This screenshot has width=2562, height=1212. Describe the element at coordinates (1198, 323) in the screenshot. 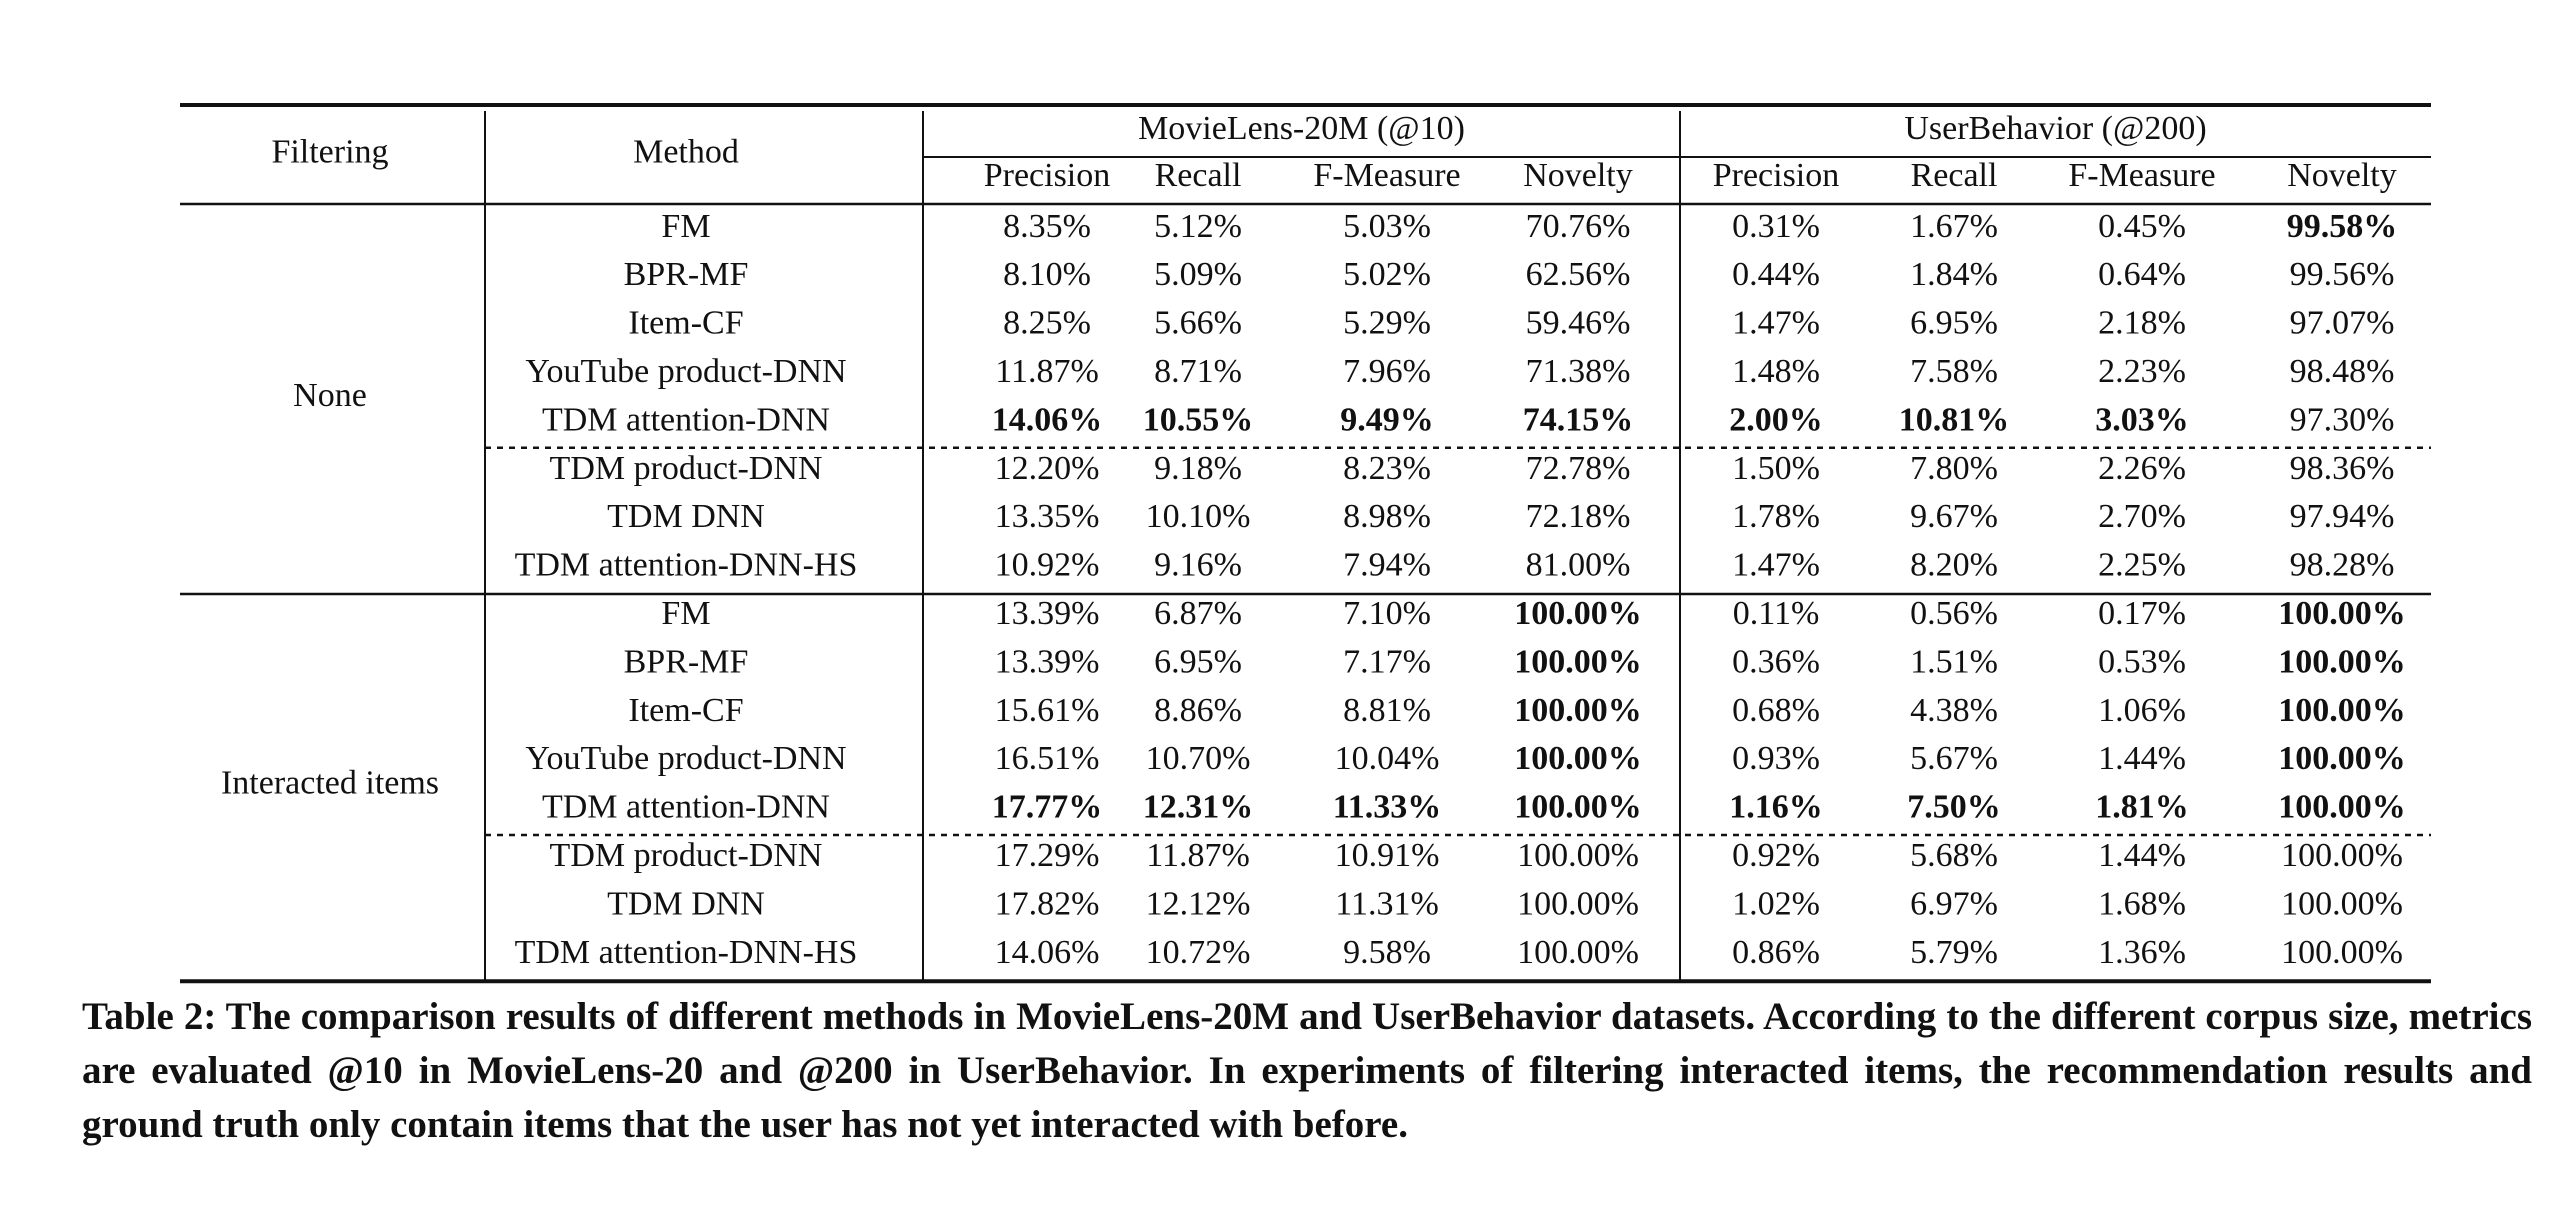

I see `value-cell: 5.66%` at that location.